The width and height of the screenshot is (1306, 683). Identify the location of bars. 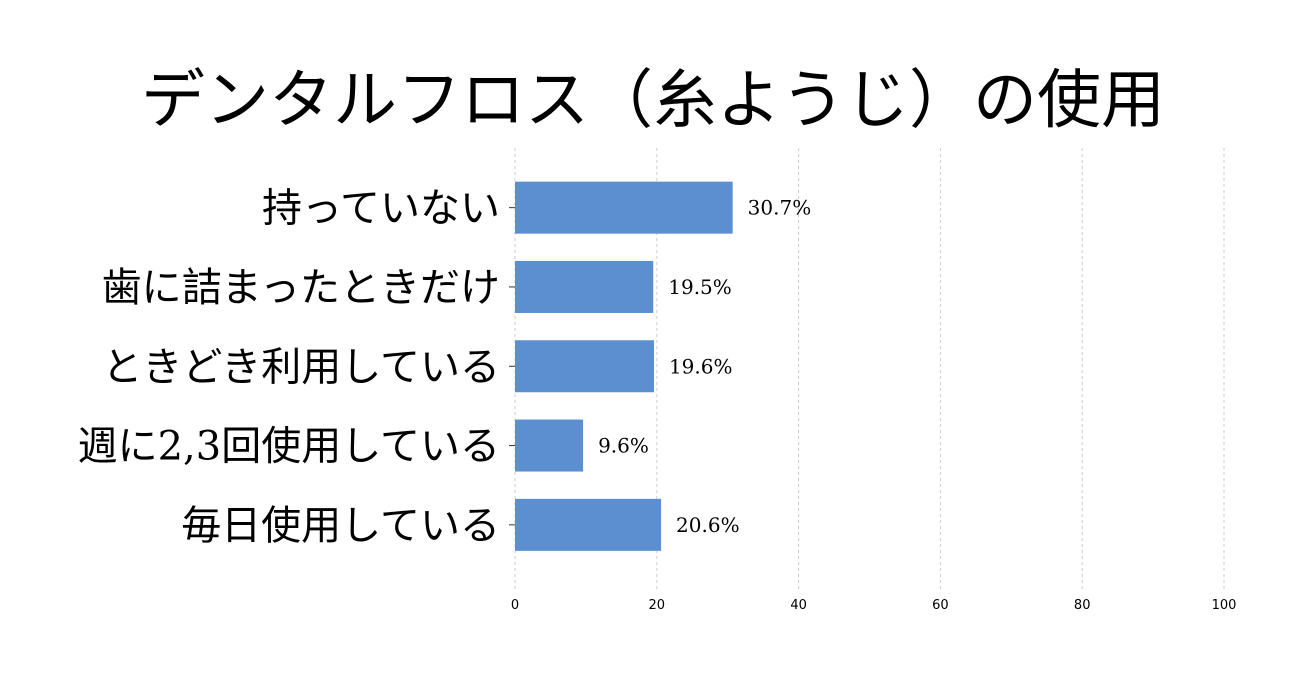
(624, 366).